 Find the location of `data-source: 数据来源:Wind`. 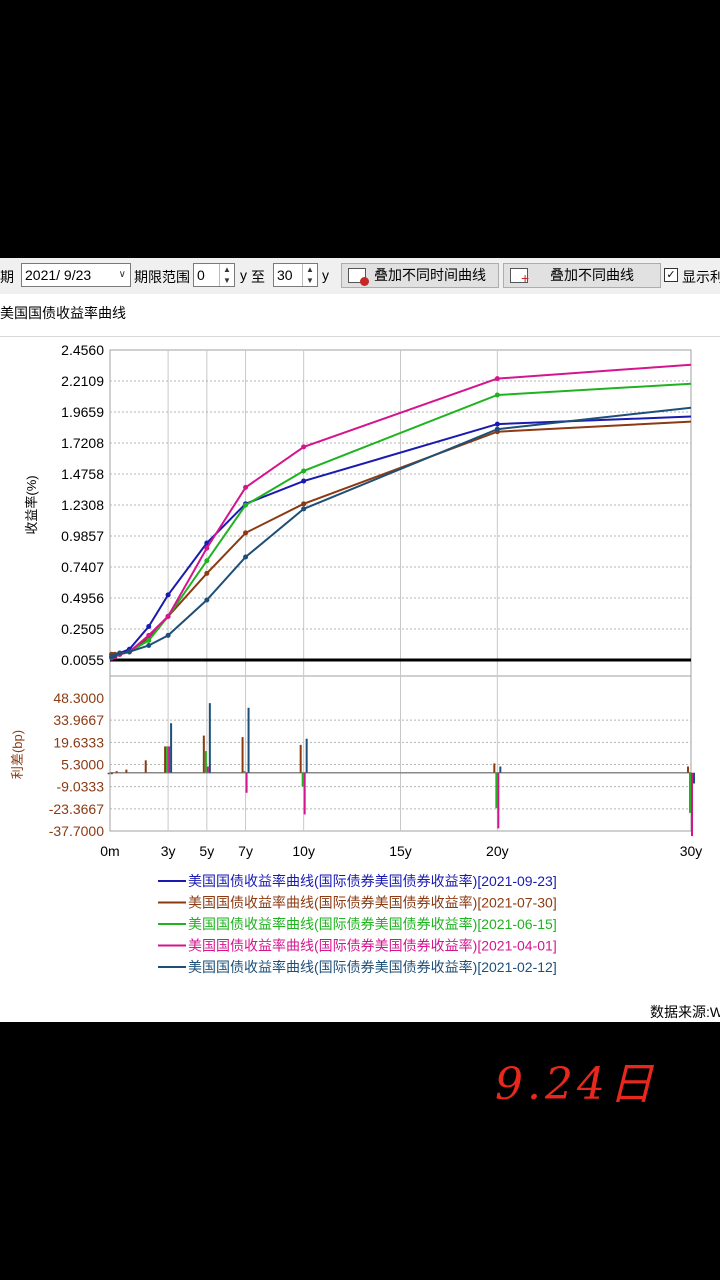

data-source: 数据来源:Wind is located at coordinates (685, 1012).